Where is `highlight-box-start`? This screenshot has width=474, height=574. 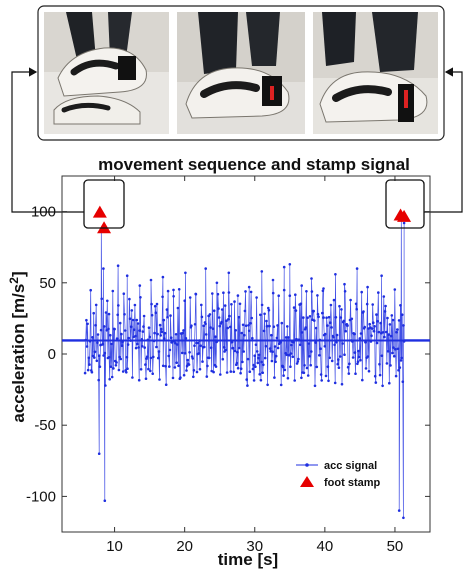 highlight-box-start is located at coordinates (104, 204).